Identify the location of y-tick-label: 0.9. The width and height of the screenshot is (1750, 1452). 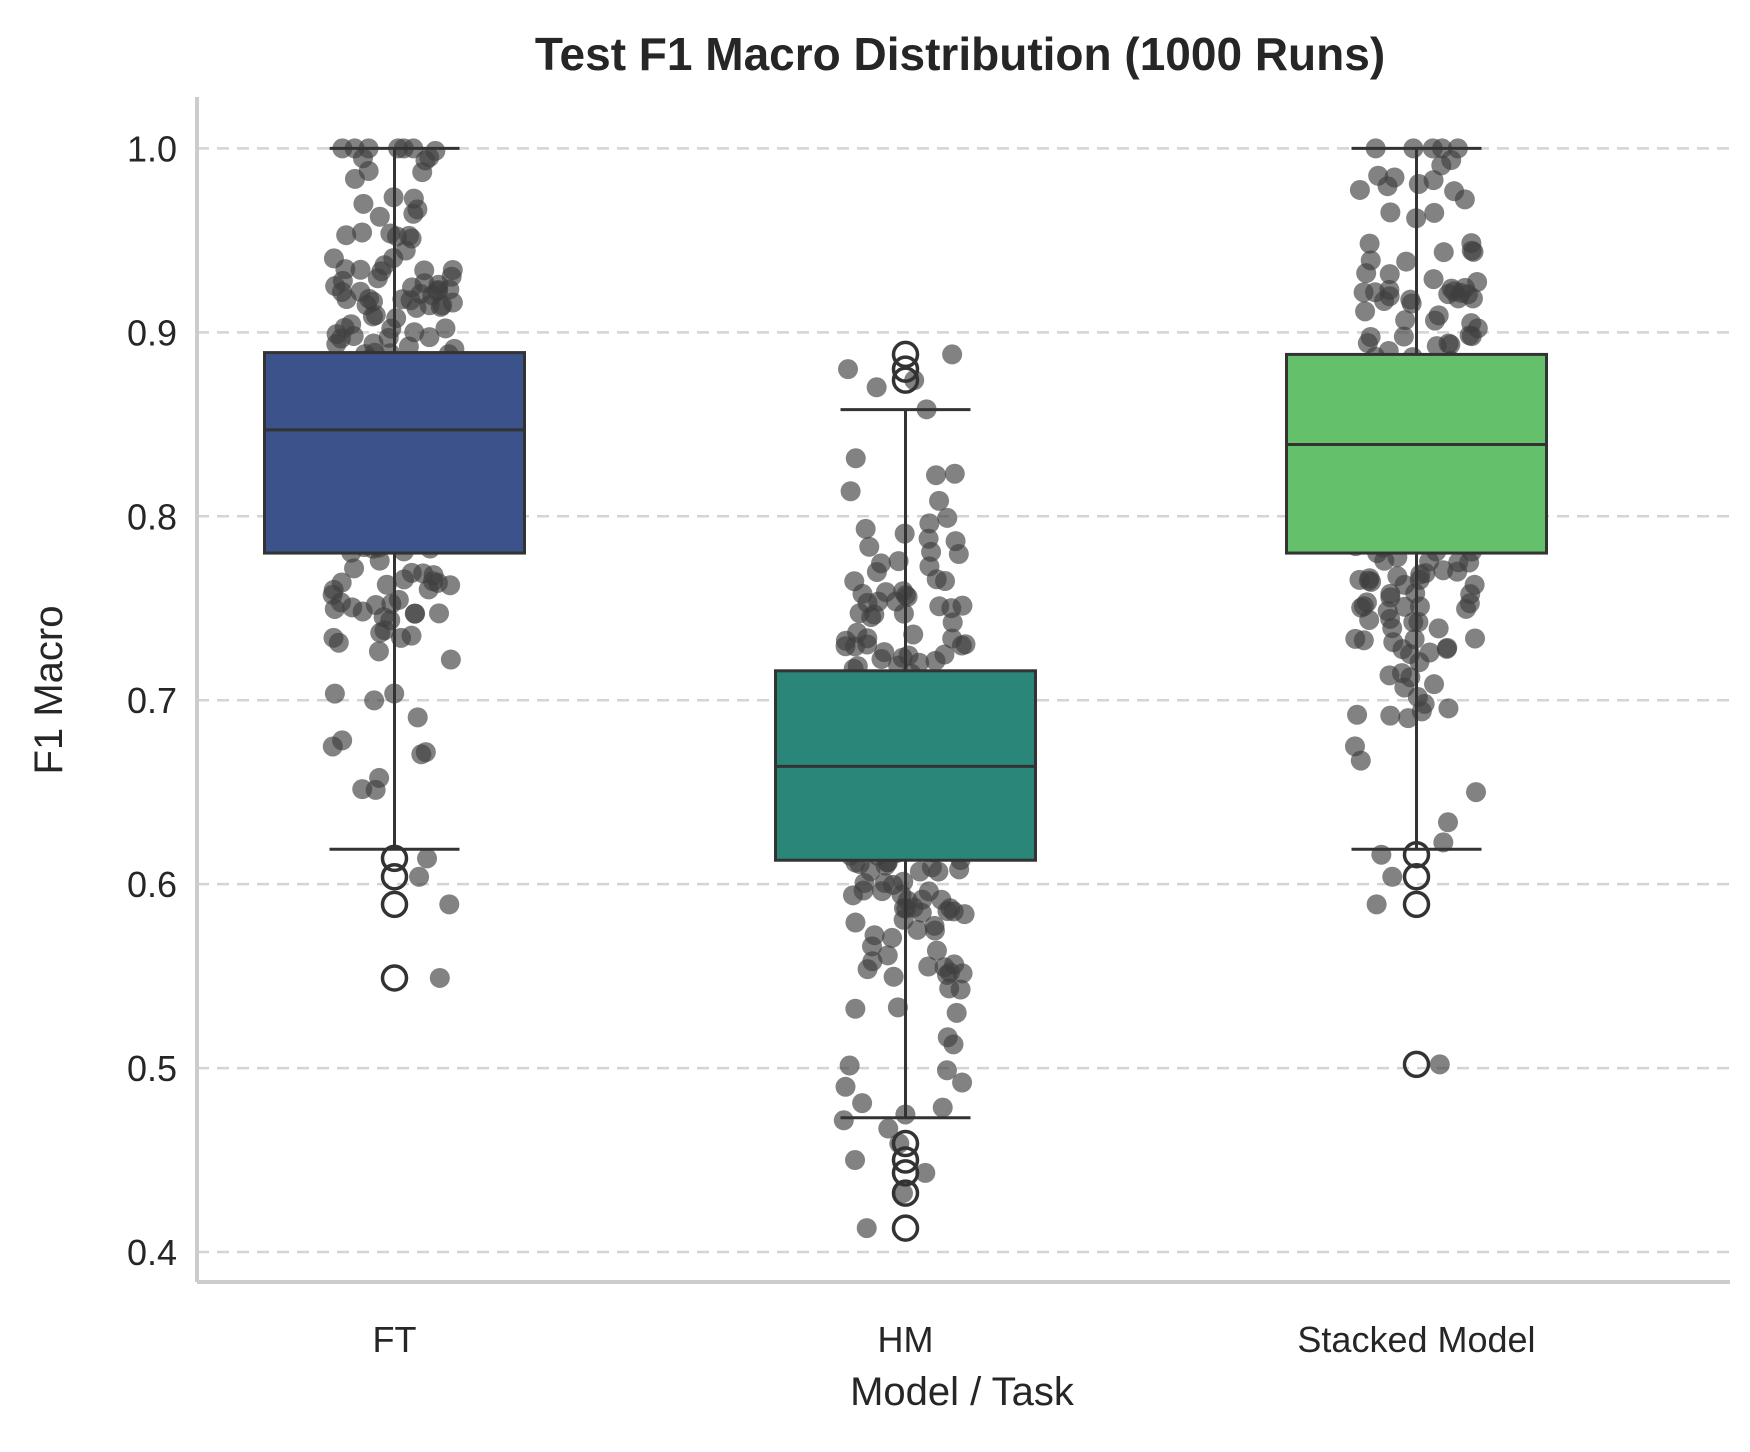
(152, 332).